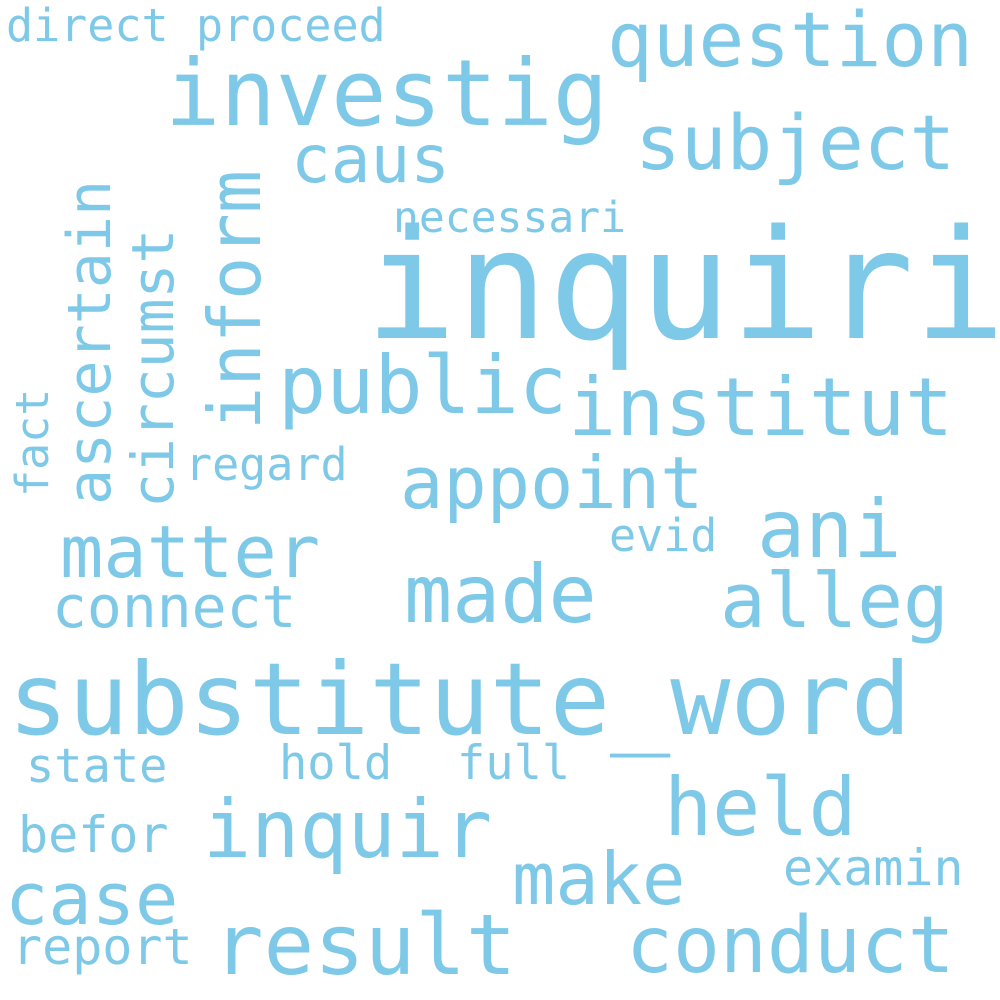 Image resolution: width=1000 pixels, height=1000 pixels. Describe the element at coordinates (336, 763) in the screenshot. I see `word-hold: hold` at that location.